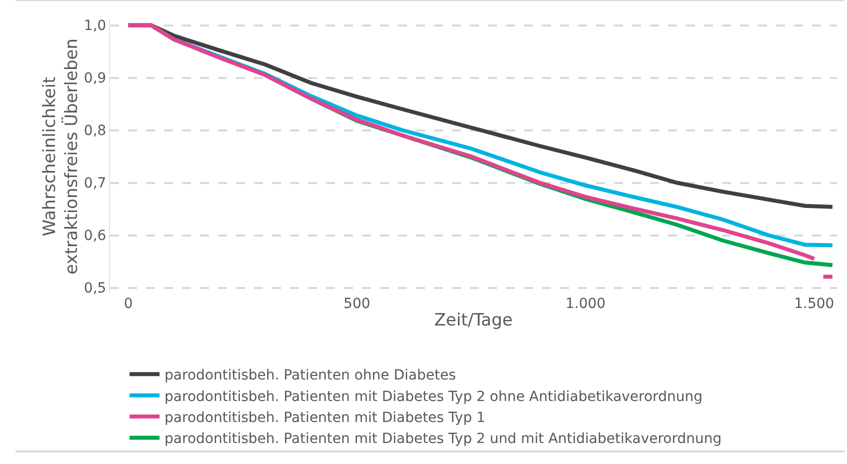 The width and height of the screenshot is (847, 464). Describe the element at coordinates (95, 131) in the screenshot. I see `y-tick-label: 0,8` at that location.